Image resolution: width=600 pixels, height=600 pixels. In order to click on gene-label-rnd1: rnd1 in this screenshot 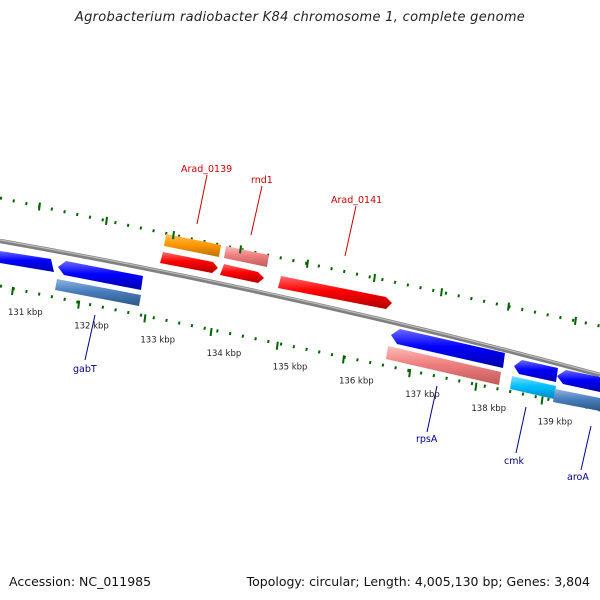, I will do `click(262, 180)`.